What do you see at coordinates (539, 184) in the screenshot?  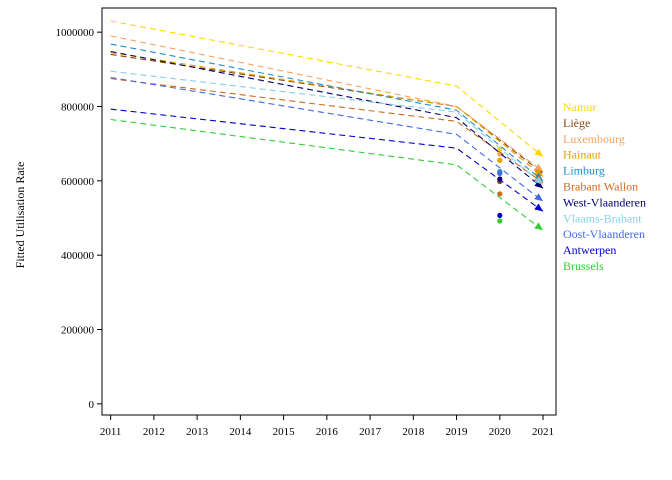 I see `series-arrow-west-vlaanderen` at bounding box center [539, 184].